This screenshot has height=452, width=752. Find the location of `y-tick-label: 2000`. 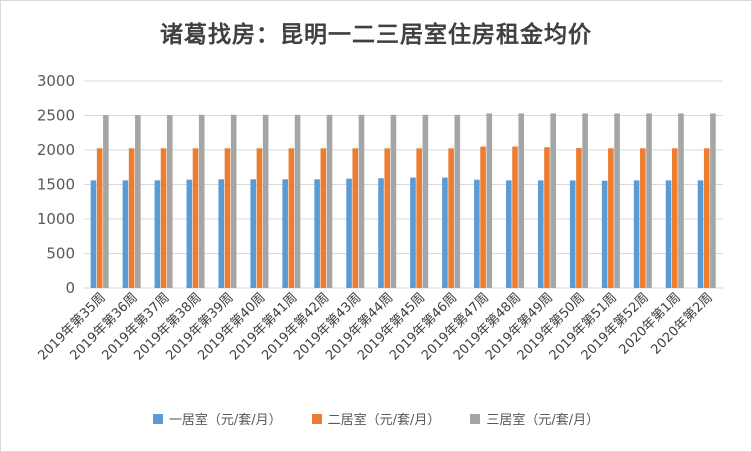

y-tick-label: 2000 is located at coordinates (56, 150).